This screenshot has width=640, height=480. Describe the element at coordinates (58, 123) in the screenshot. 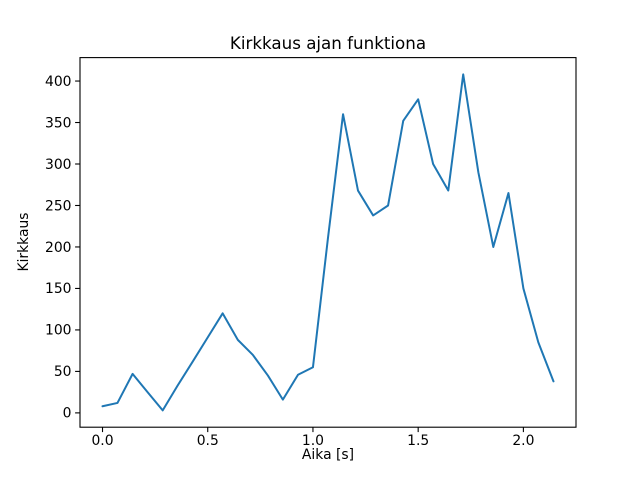

I see `y-tick-label: 350` at that location.